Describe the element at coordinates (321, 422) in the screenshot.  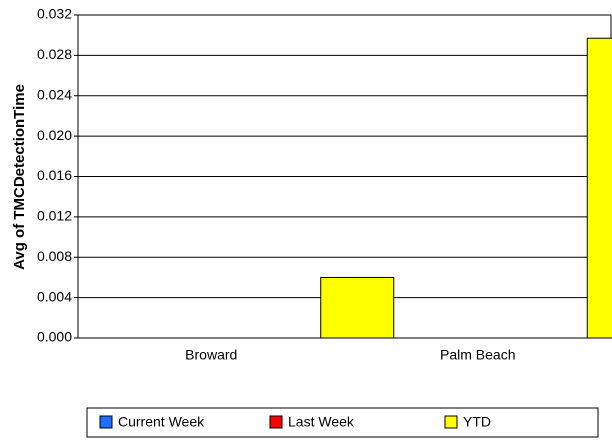
I see `legend-label: Last Week` at that location.